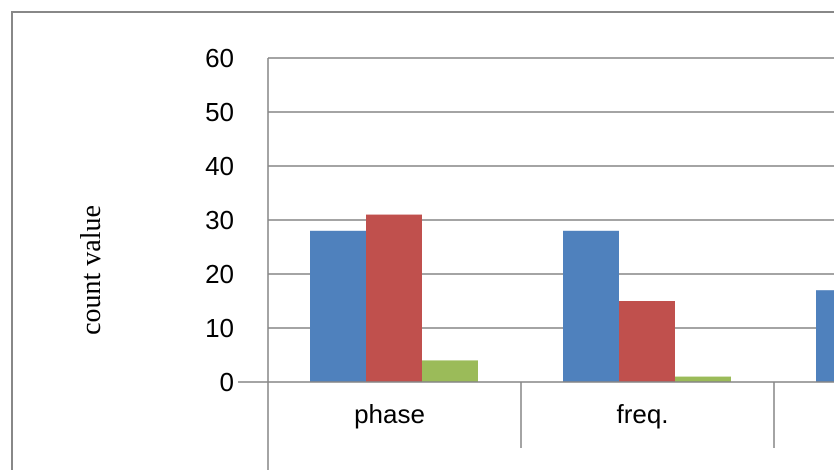  I want to click on y-tick-label: 50, so click(219, 112).